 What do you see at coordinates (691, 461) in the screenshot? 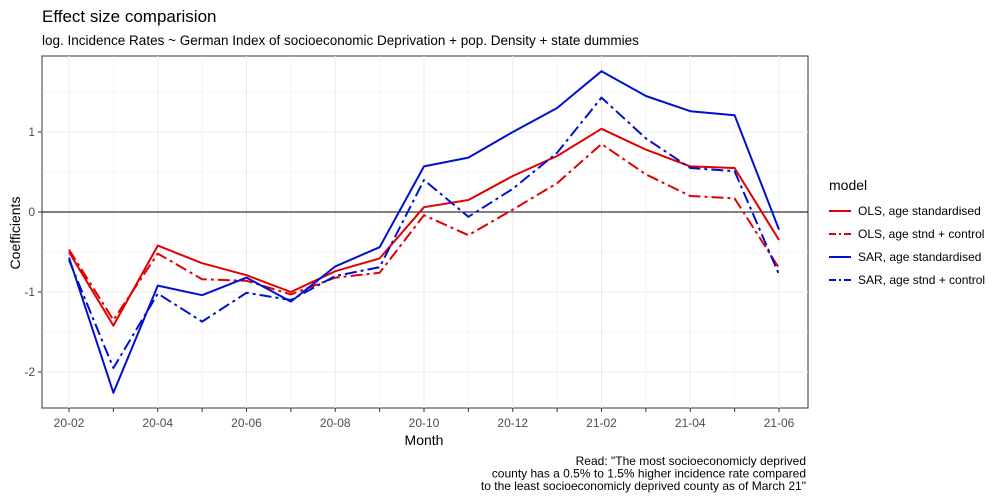
I see `caption-line: Read: "The most socioeconomicly deprived` at bounding box center [691, 461].